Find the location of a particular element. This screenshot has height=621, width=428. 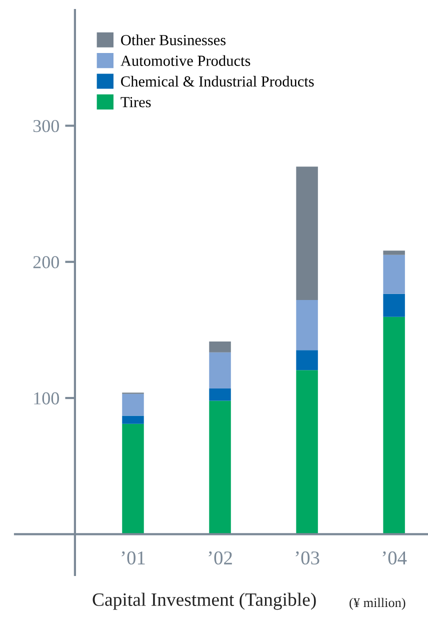

x-tick-label: ’04 is located at coordinates (394, 558).